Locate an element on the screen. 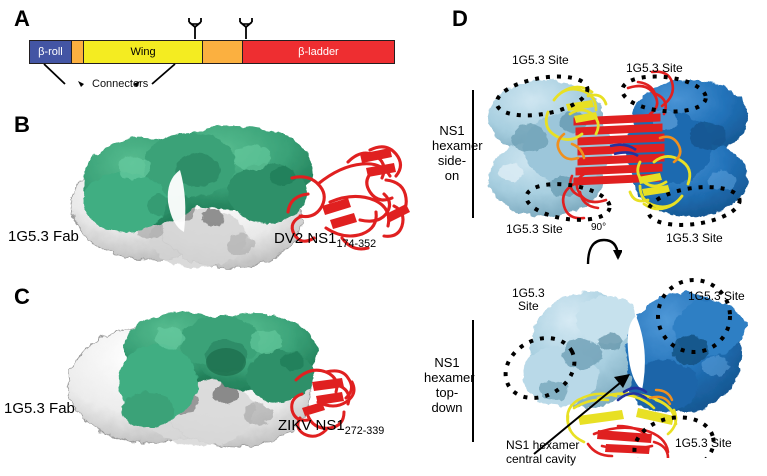 Image resolution: width=767 pixels, height=476 pixels. top-down-label-line-1: NS1 is located at coordinates (447, 362).